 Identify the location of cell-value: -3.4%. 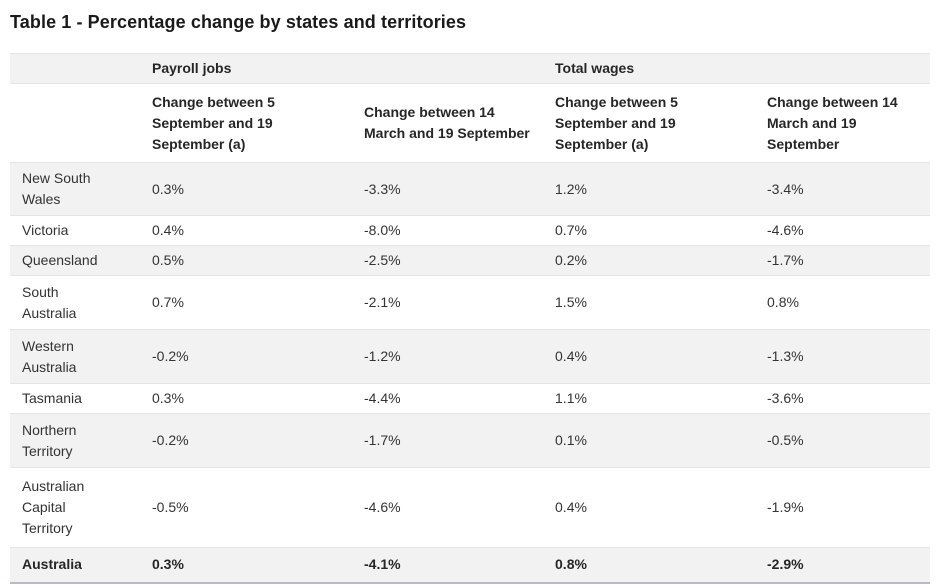
(785, 188).